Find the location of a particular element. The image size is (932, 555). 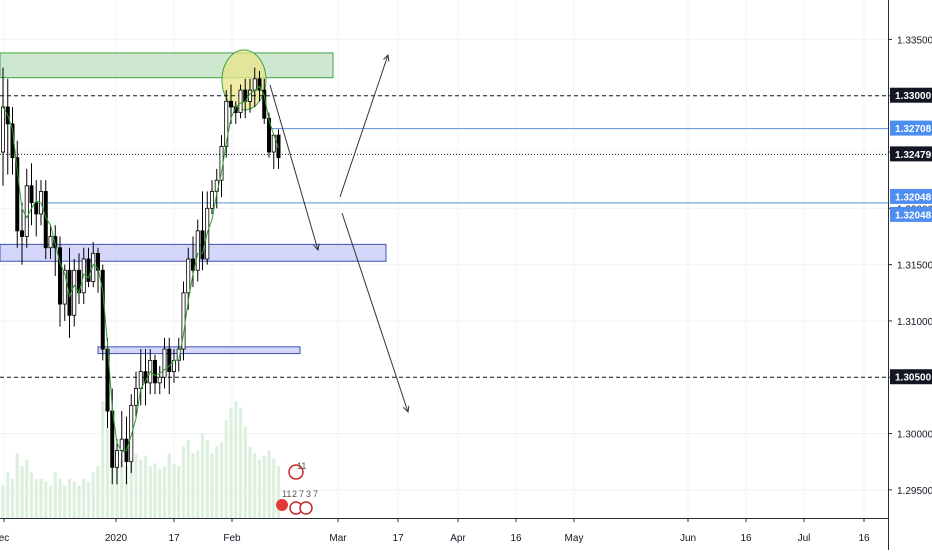

x-tick-label: ec is located at coordinates (4, 538).